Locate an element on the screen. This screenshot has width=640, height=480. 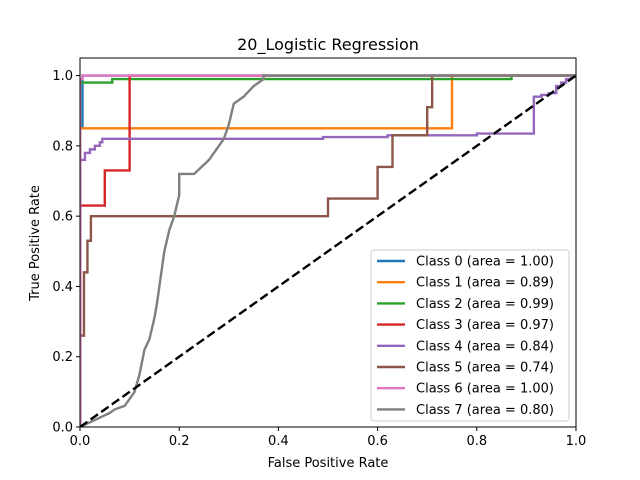
legend-label-class-7: Class 7 (area = 0.80) is located at coordinates (485, 410).